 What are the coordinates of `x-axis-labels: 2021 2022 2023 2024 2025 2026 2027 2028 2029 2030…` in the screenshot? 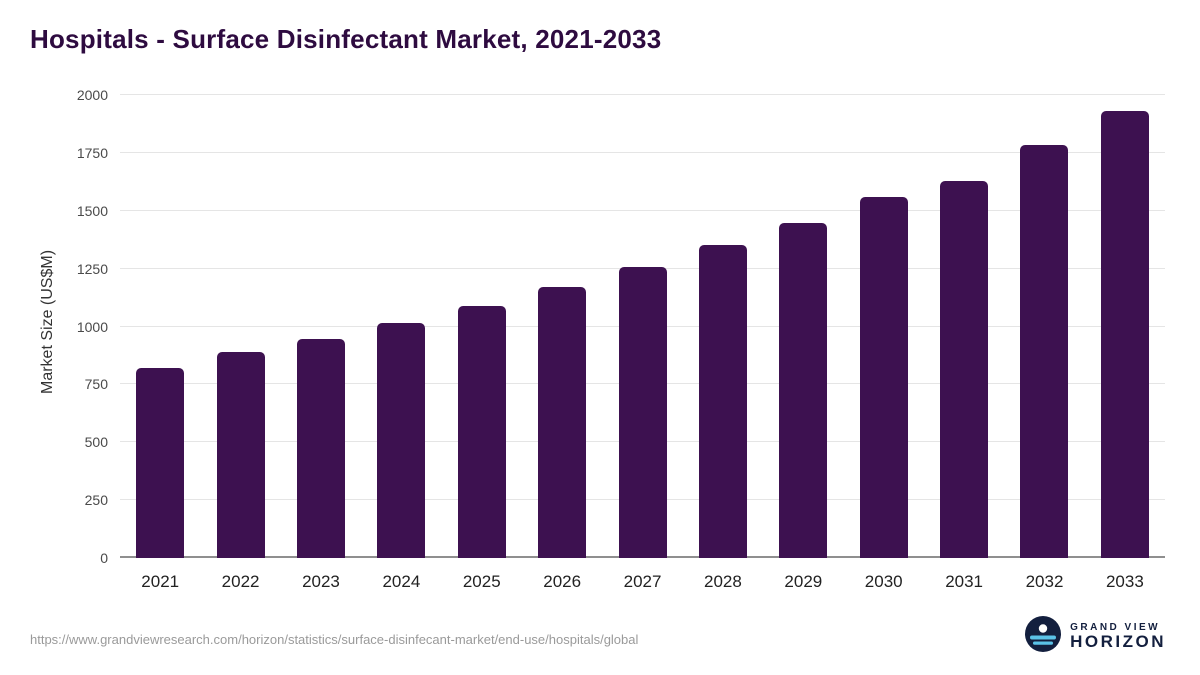 It's located at (642, 582).